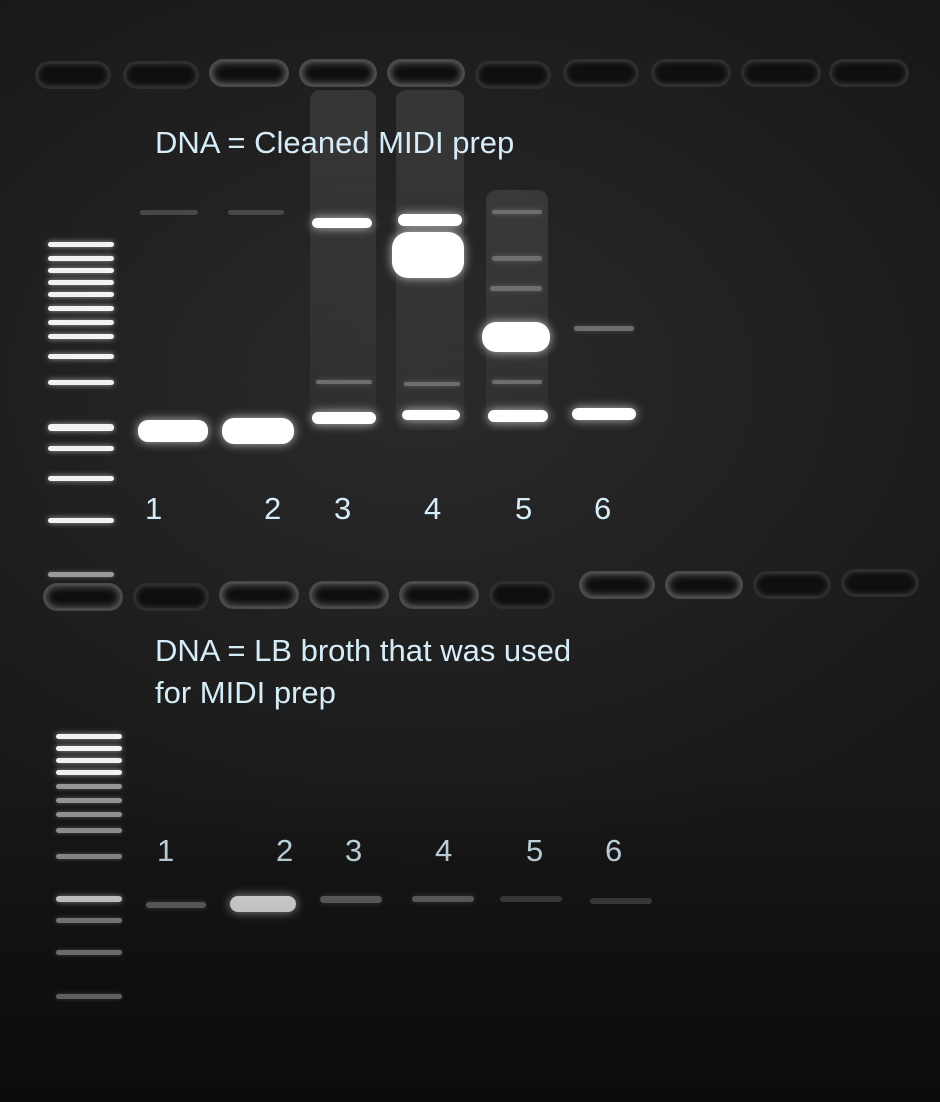 Image resolution: width=940 pixels, height=1102 pixels. What do you see at coordinates (154, 508) in the screenshot?
I see `top-lane-label-1: 1` at bounding box center [154, 508].